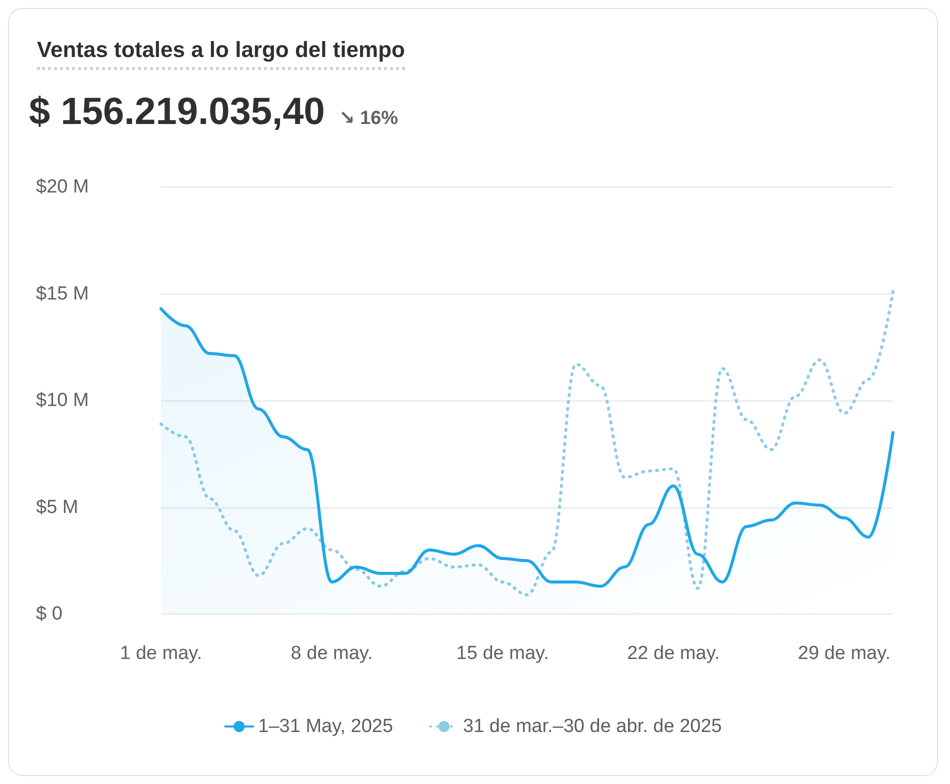 The width and height of the screenshot is (950, 784). I want to click on legend-label: 1–31 May, 2025, so click(326, 726).